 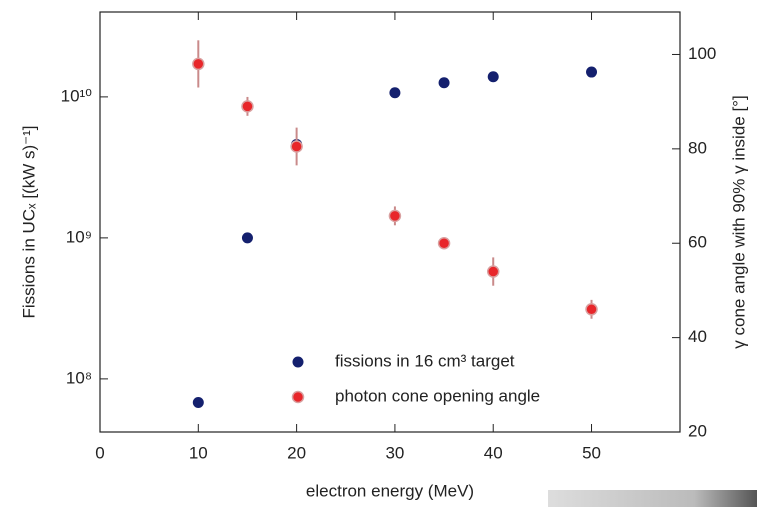 What do you see at coordinates (697, 430) in the screenshot?
I see `y2-tick-label: 20` at bounding box center [697, 430].